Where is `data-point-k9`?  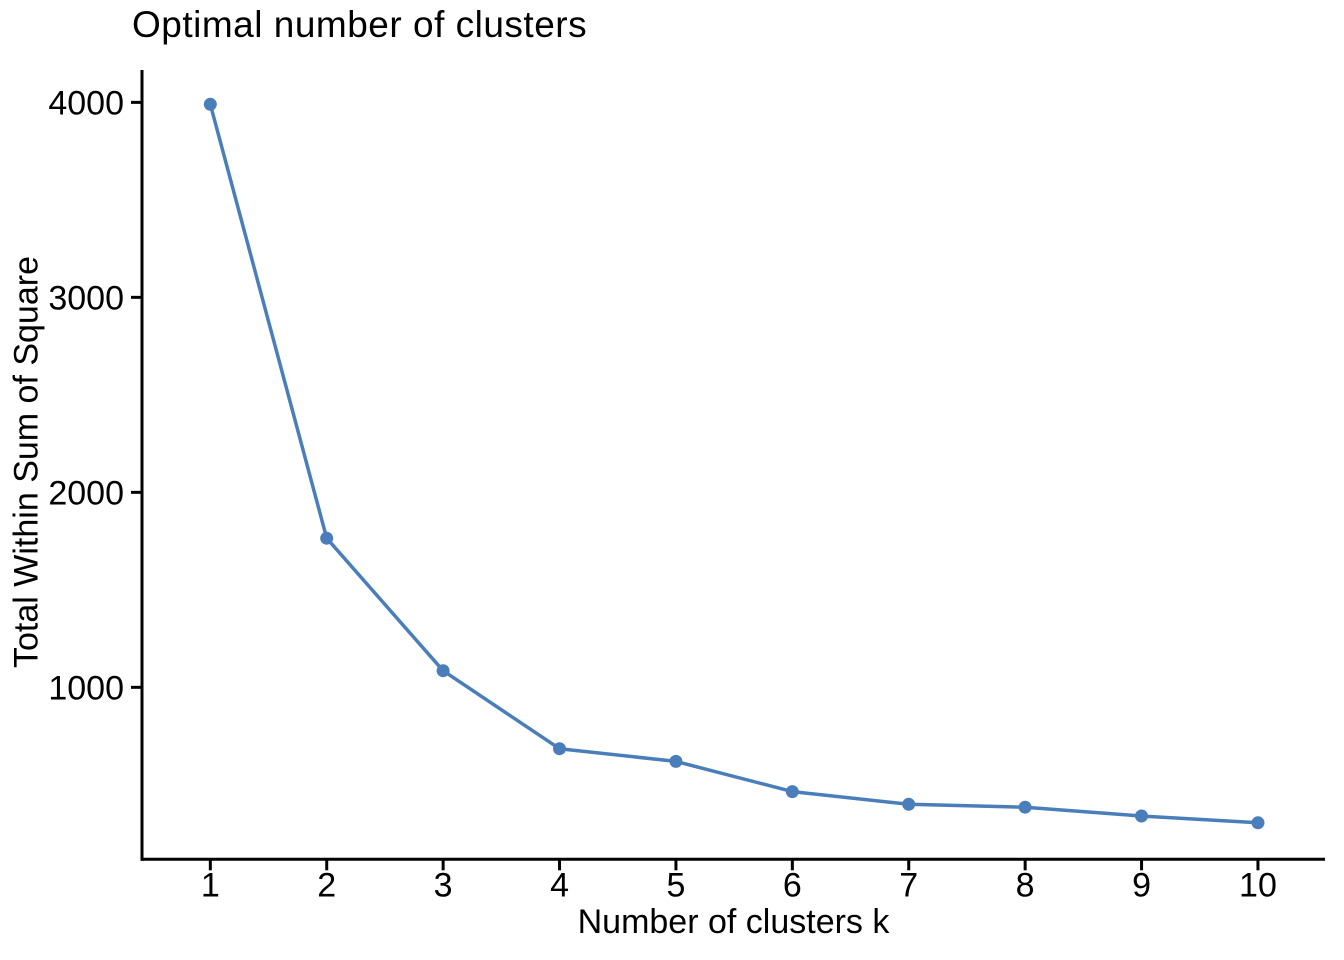
data-point-k9 is located at coordinates (1141, 816).